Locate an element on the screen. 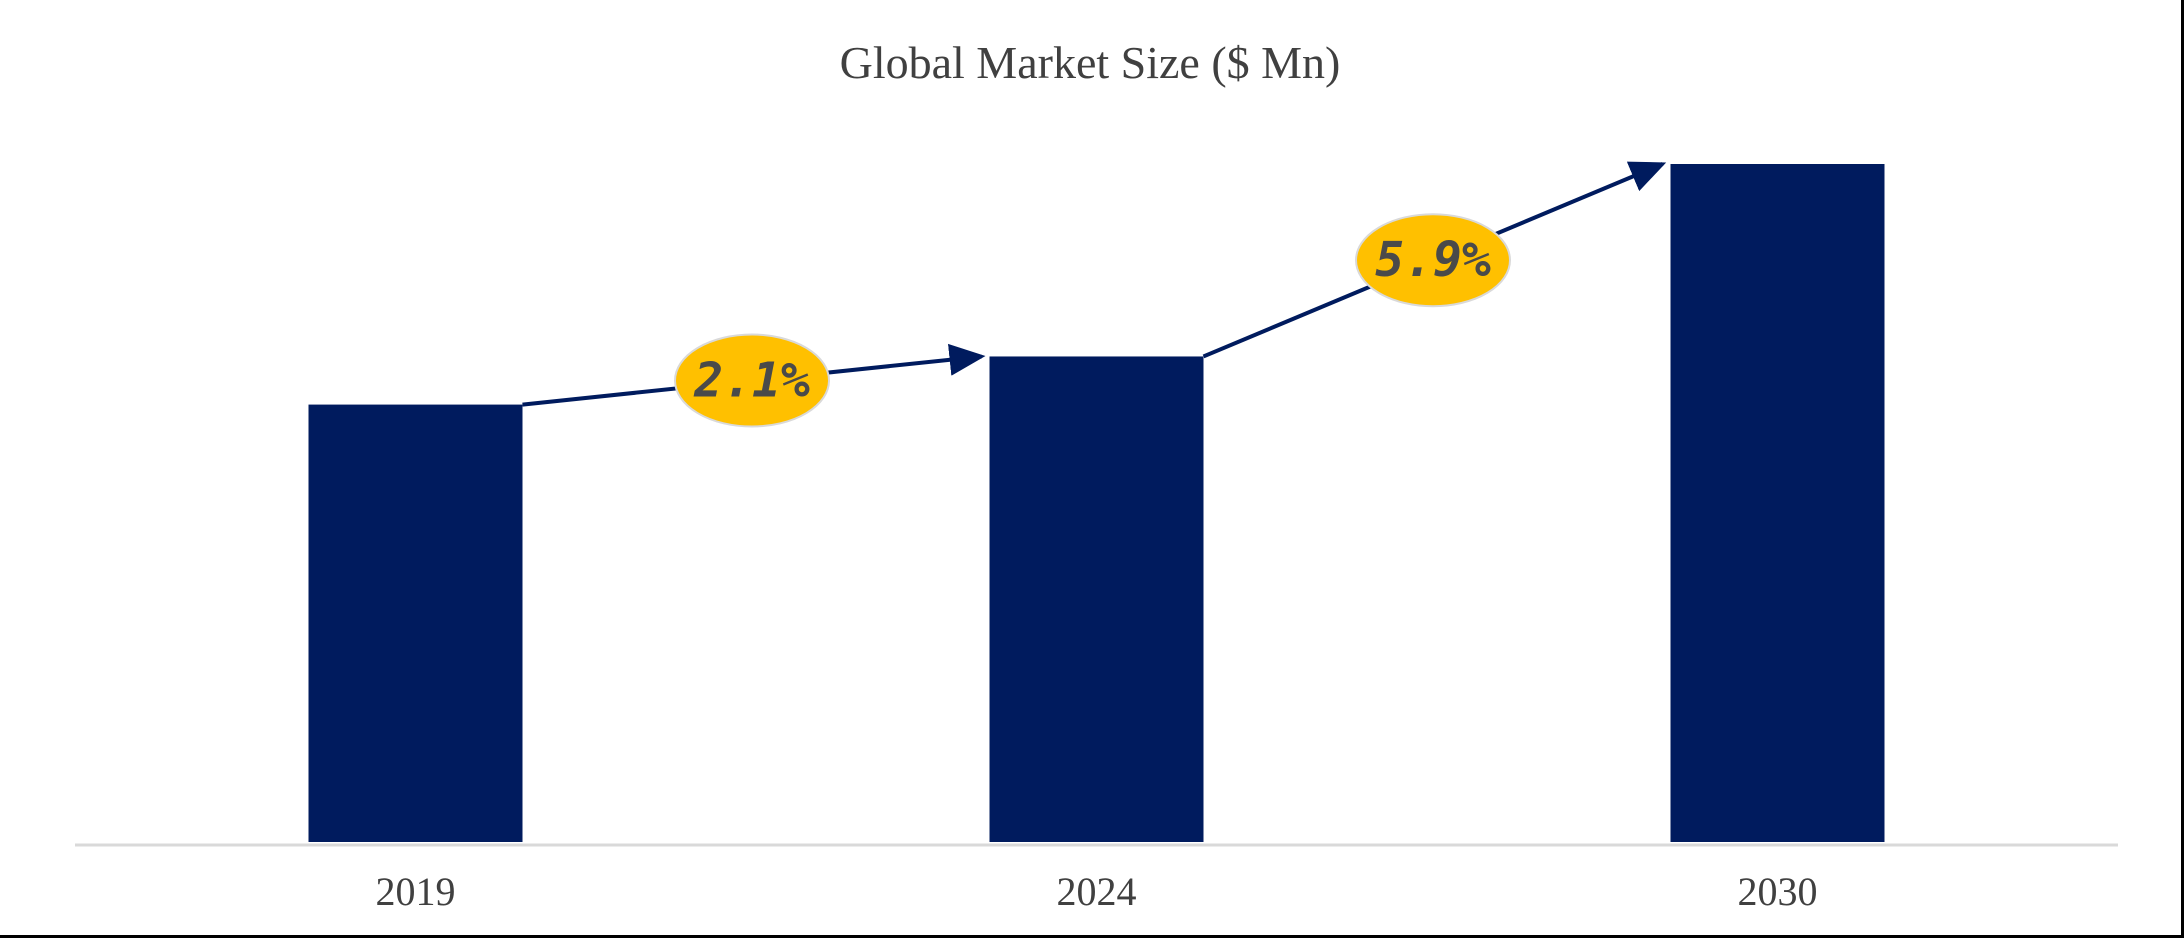 The height and width of the screenshot is (938, 2184). bar-2019 is located at coordinates (415, 623).